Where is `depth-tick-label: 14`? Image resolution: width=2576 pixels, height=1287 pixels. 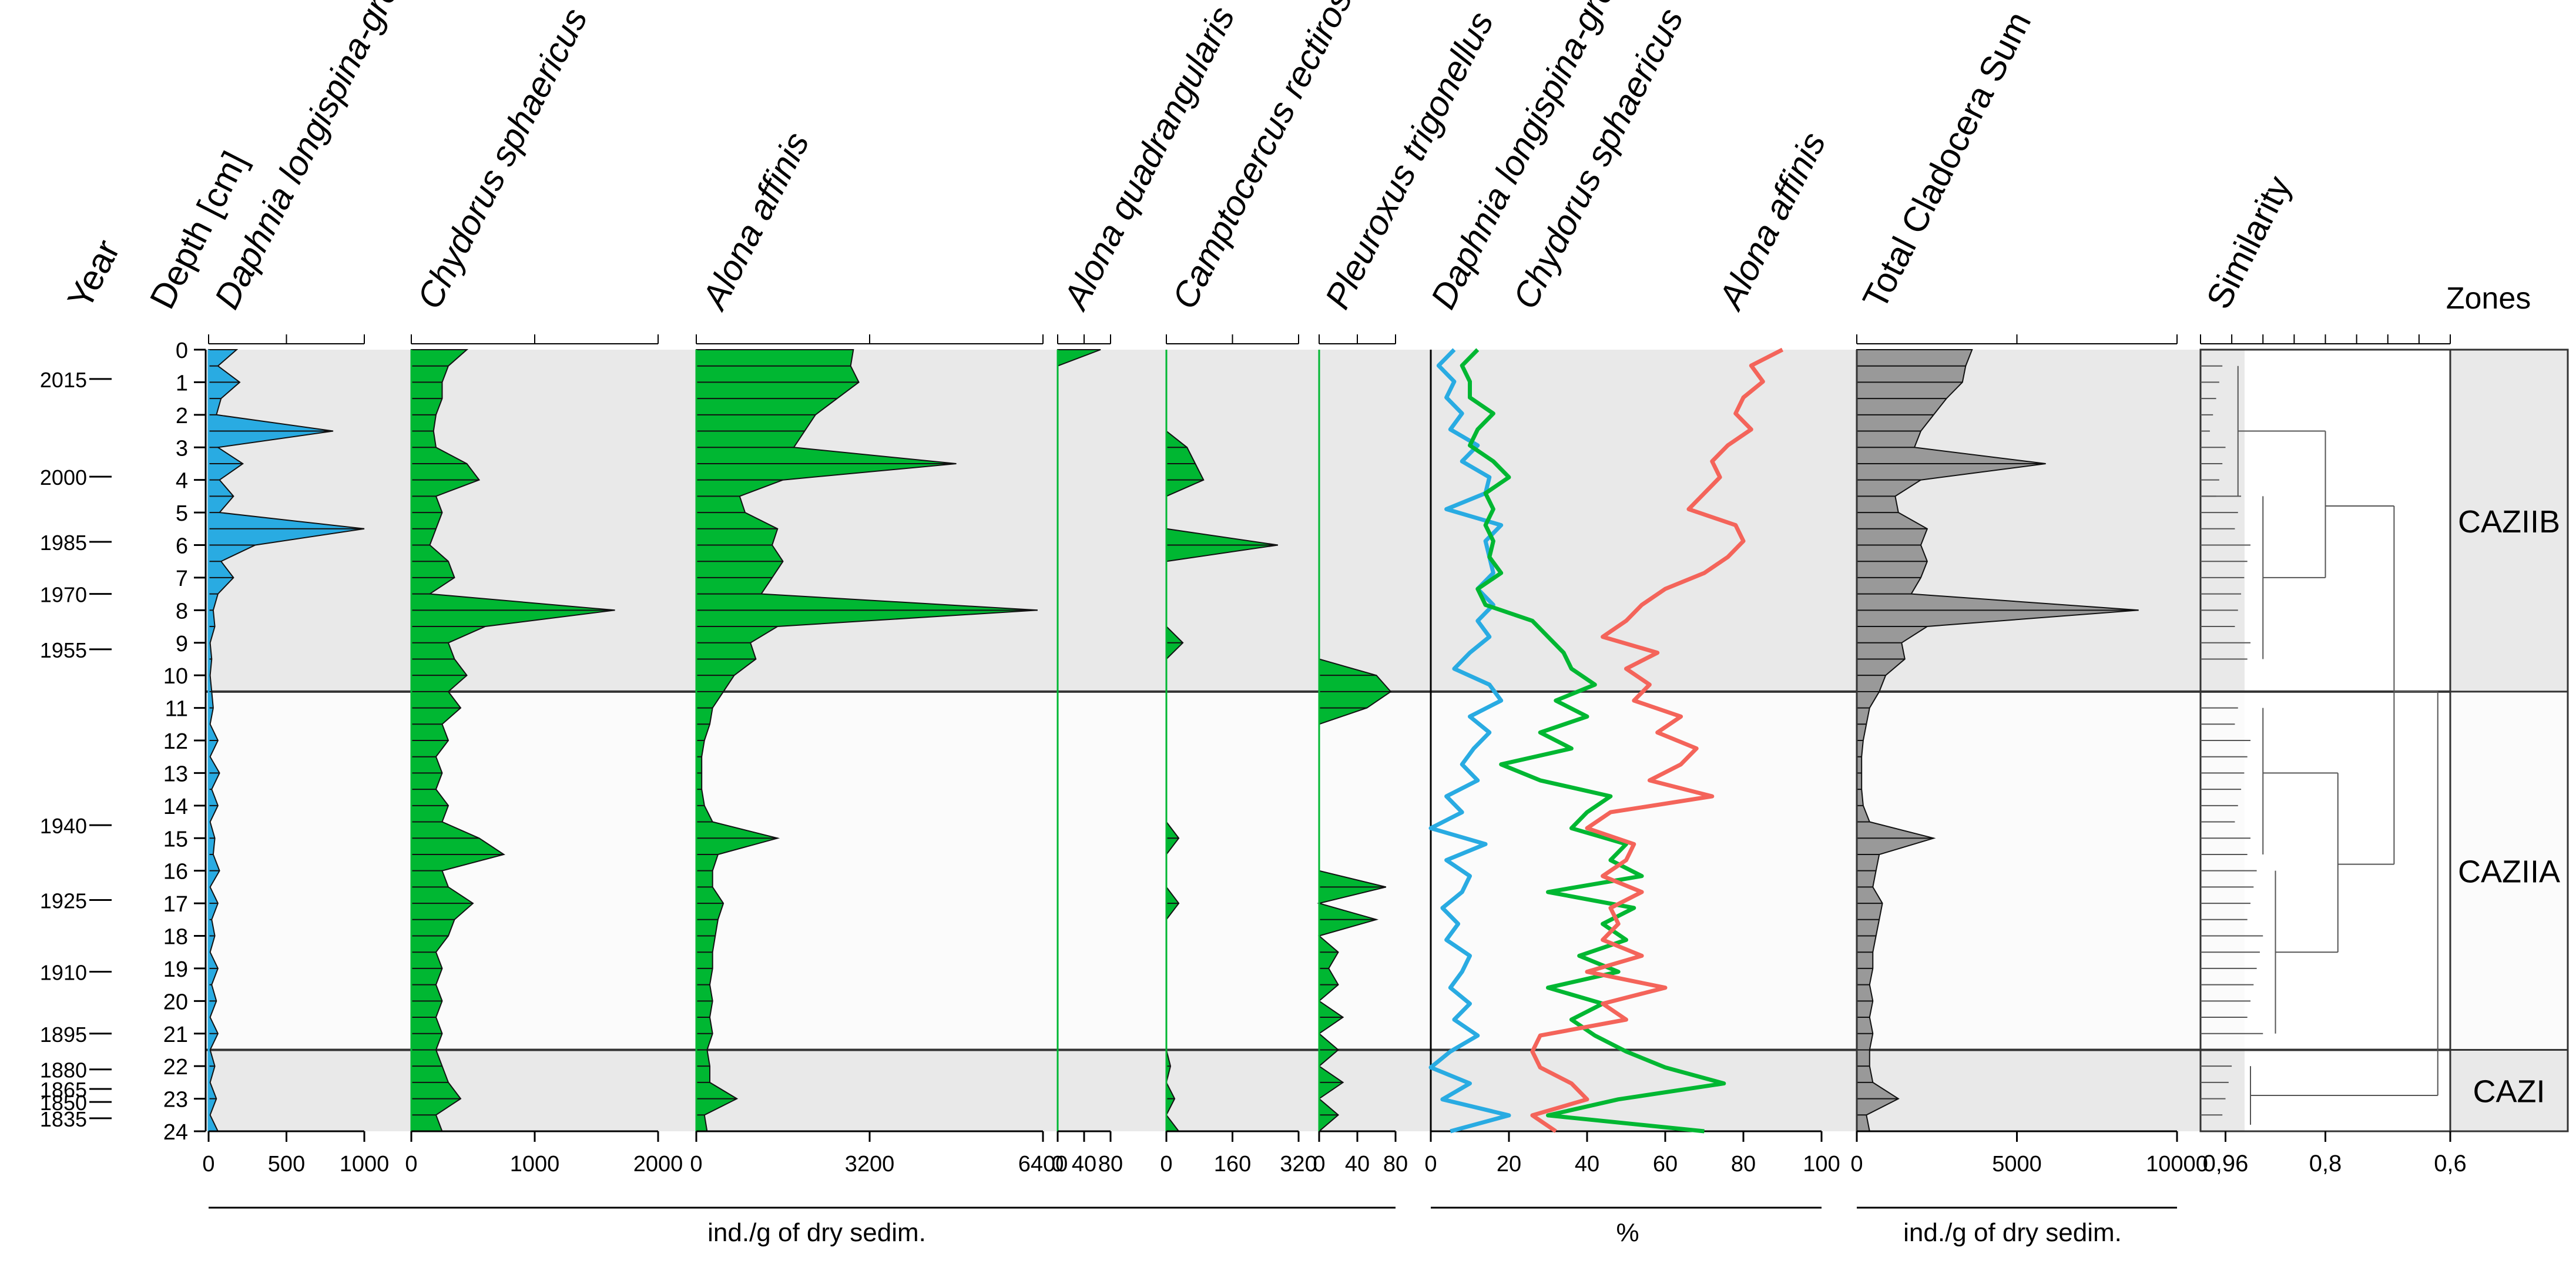 depth-tick-label: 14 is located at coordinates (176, 807).